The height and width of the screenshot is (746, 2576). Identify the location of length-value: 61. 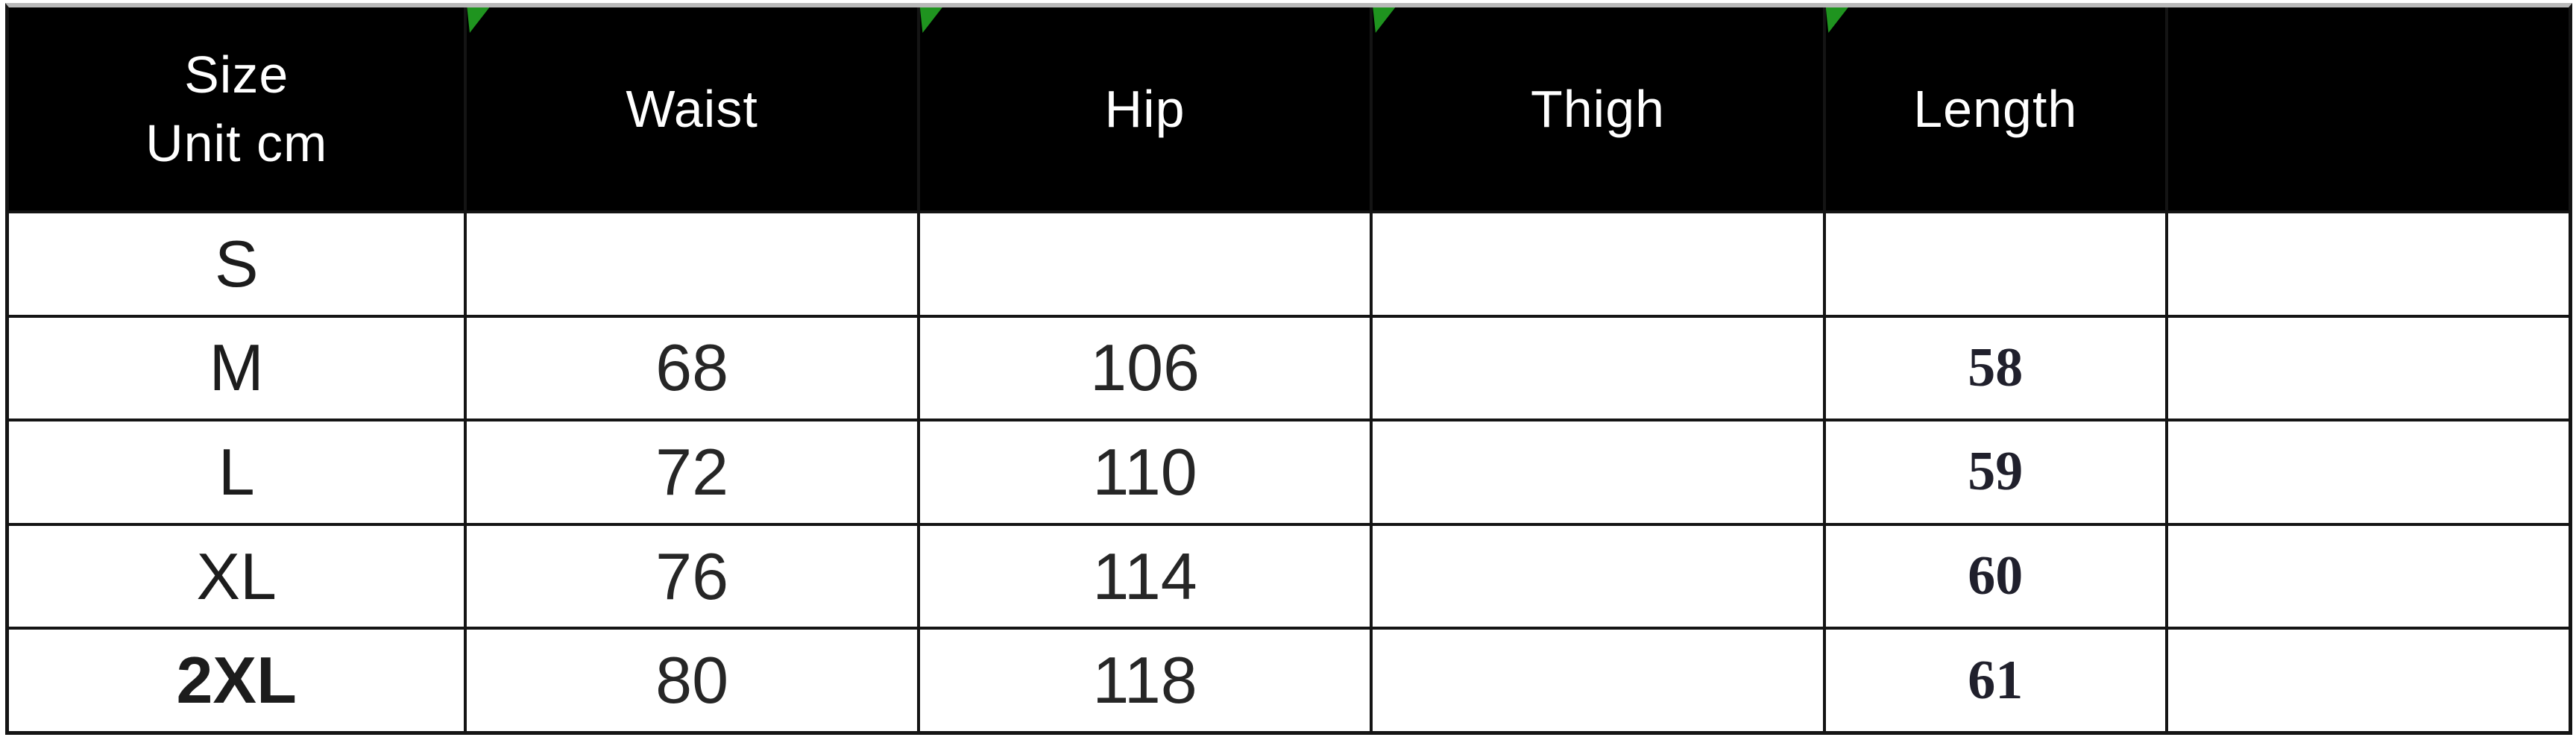
(1996, 680).